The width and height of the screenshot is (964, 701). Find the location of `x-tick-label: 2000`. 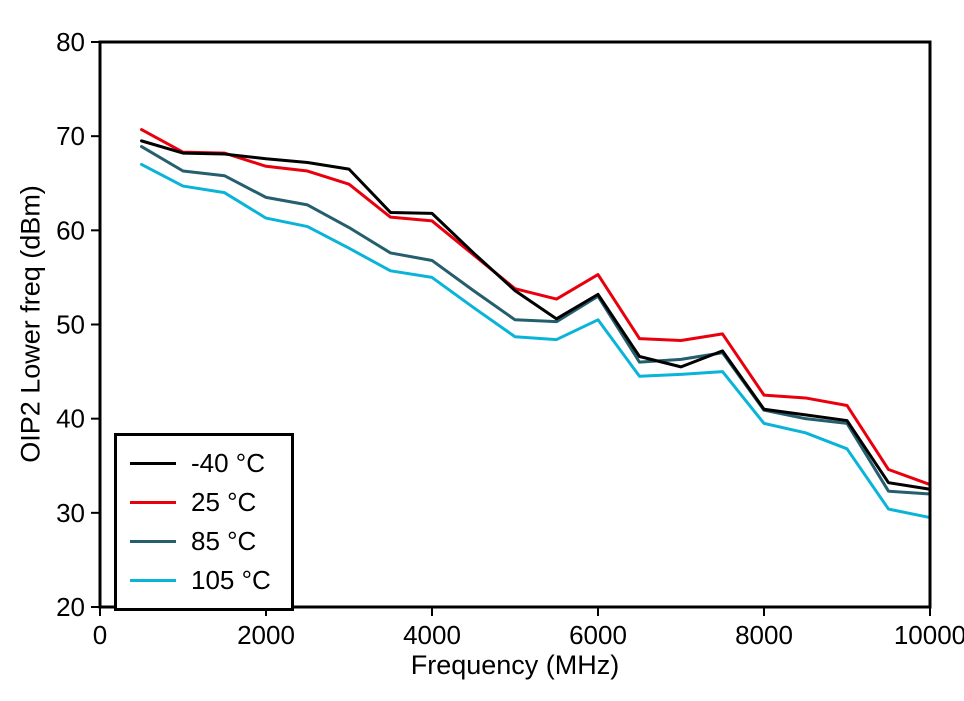

x-tick-label: 2000 is located at coordinates (266, 635).